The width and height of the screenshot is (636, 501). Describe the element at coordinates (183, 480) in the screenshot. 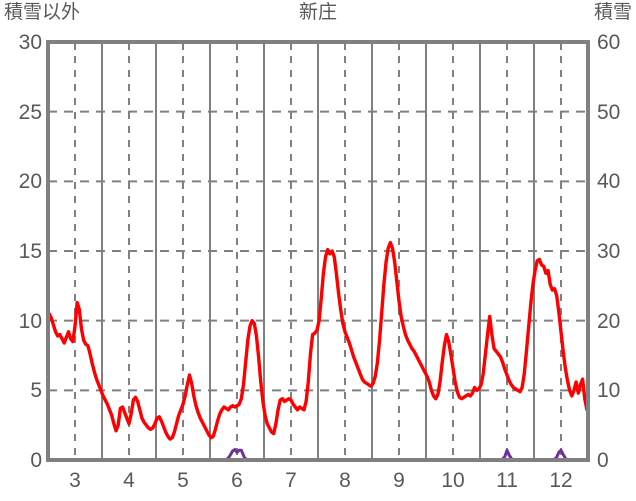

I see `x-axis-tick-5: 5` at that location.